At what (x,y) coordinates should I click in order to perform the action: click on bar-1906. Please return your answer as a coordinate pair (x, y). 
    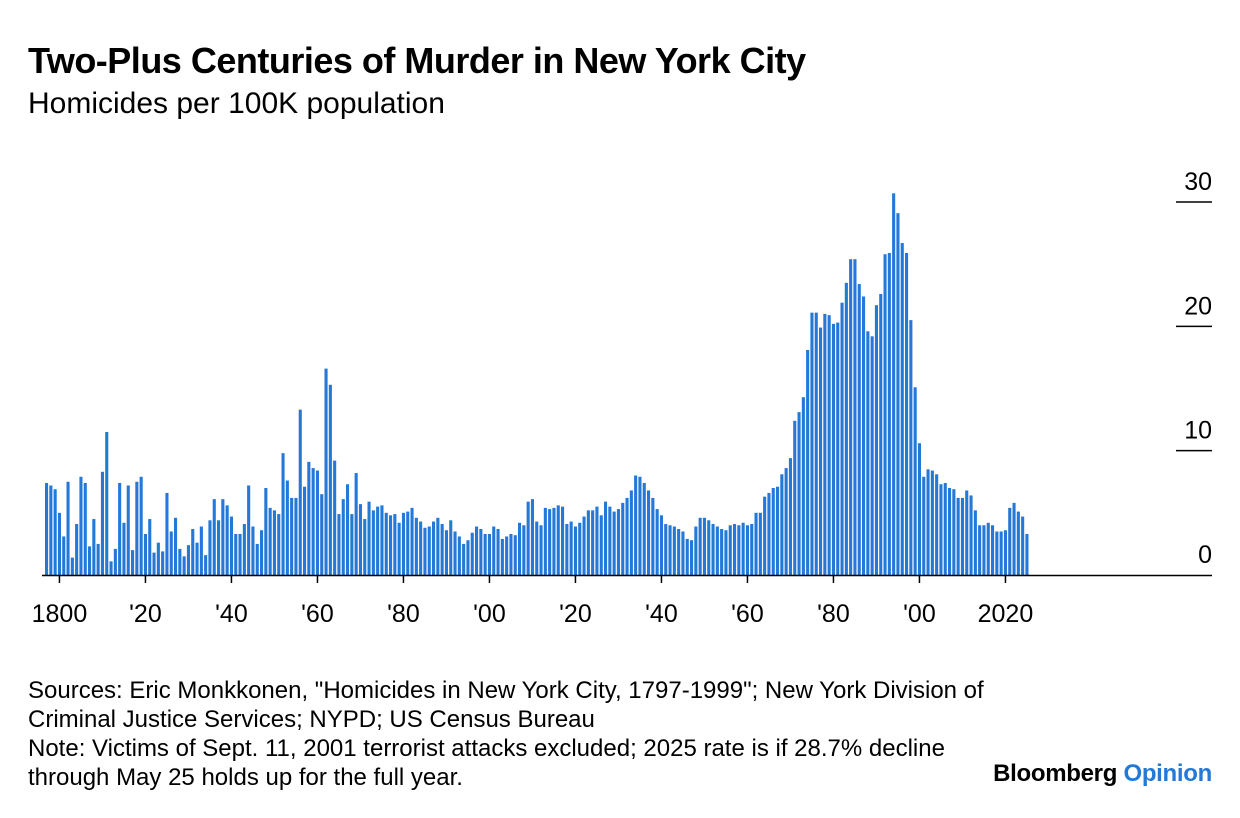
    Looking at the image, I should click on (515, 555).